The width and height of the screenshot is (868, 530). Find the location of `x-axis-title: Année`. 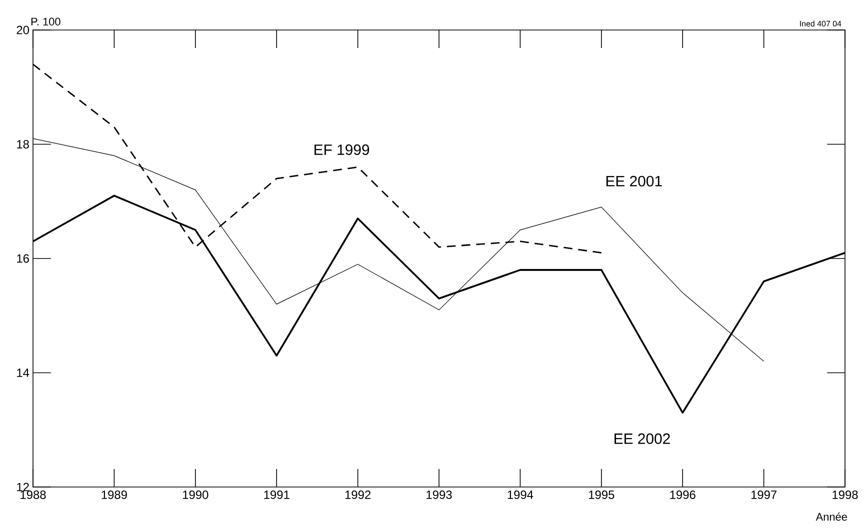

x-axis-title: Année is located at coordinates (831, 516).